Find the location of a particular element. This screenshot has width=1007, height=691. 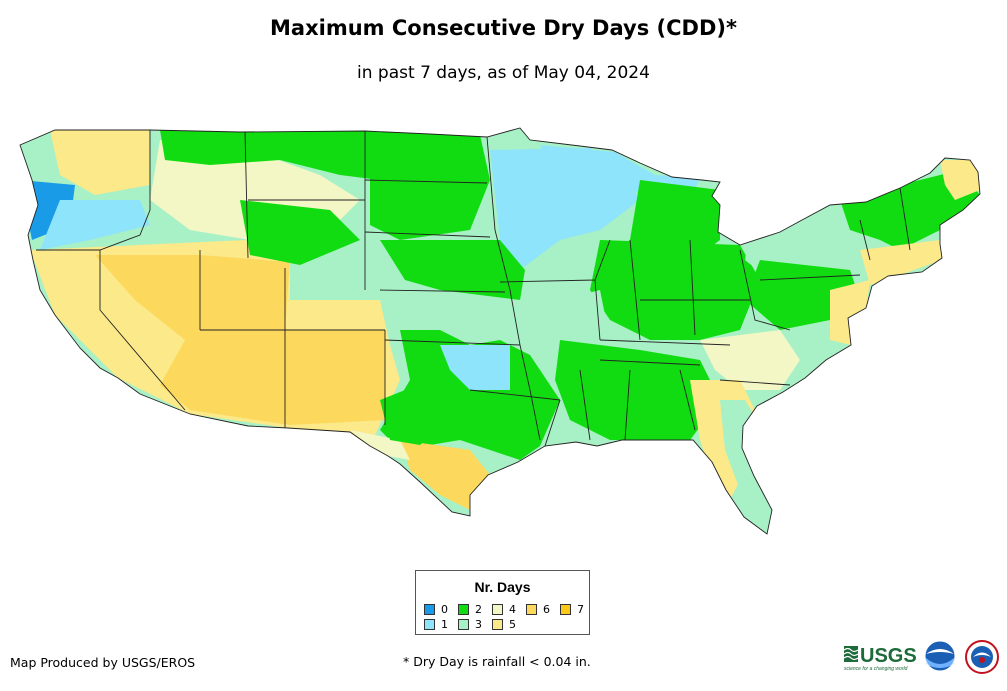

legend-label-7: 7 is located at coordinates (580, 609).